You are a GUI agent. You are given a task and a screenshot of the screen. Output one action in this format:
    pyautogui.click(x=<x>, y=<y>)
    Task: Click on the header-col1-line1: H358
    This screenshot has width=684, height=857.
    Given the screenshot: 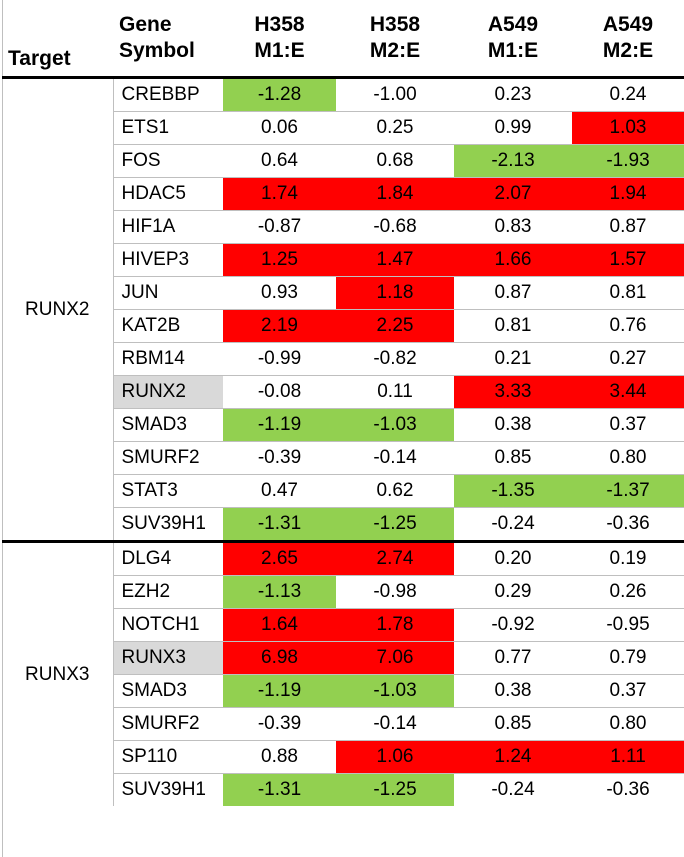 What is the action you would take?
    pyautogui.click(x=279, y=24)
    